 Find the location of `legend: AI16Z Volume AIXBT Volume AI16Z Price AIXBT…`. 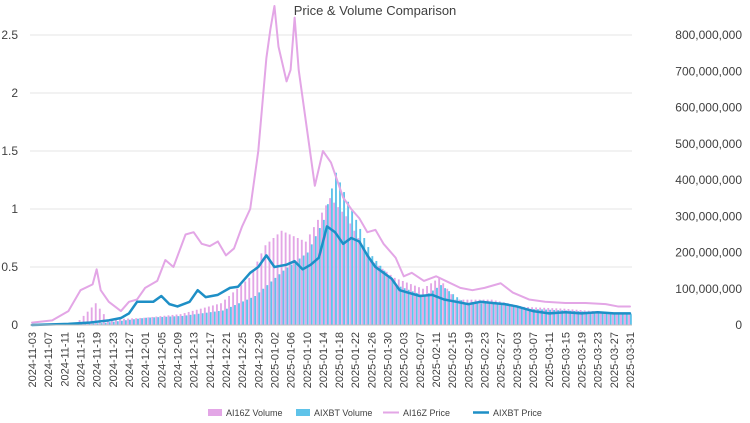

legend: AI16Z Volume AIXBT Volume AI16Z Price AIXBT… is located at coordinates (375, 413).